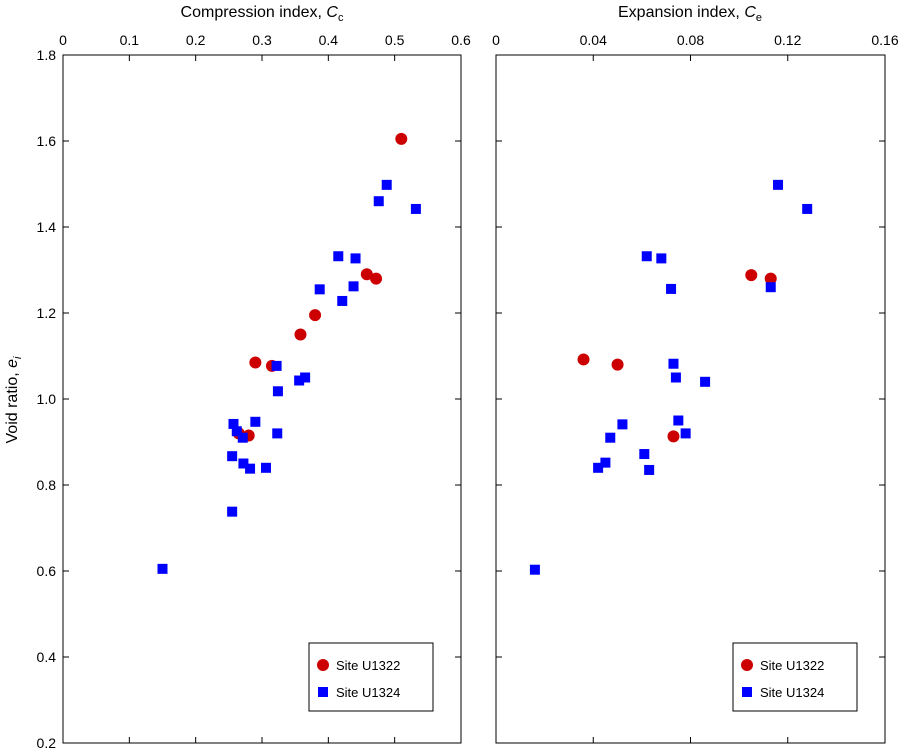  Describe the element at coordinates (759, 18) in the screenshot. I see `expansion-title-sub: e` at that location.